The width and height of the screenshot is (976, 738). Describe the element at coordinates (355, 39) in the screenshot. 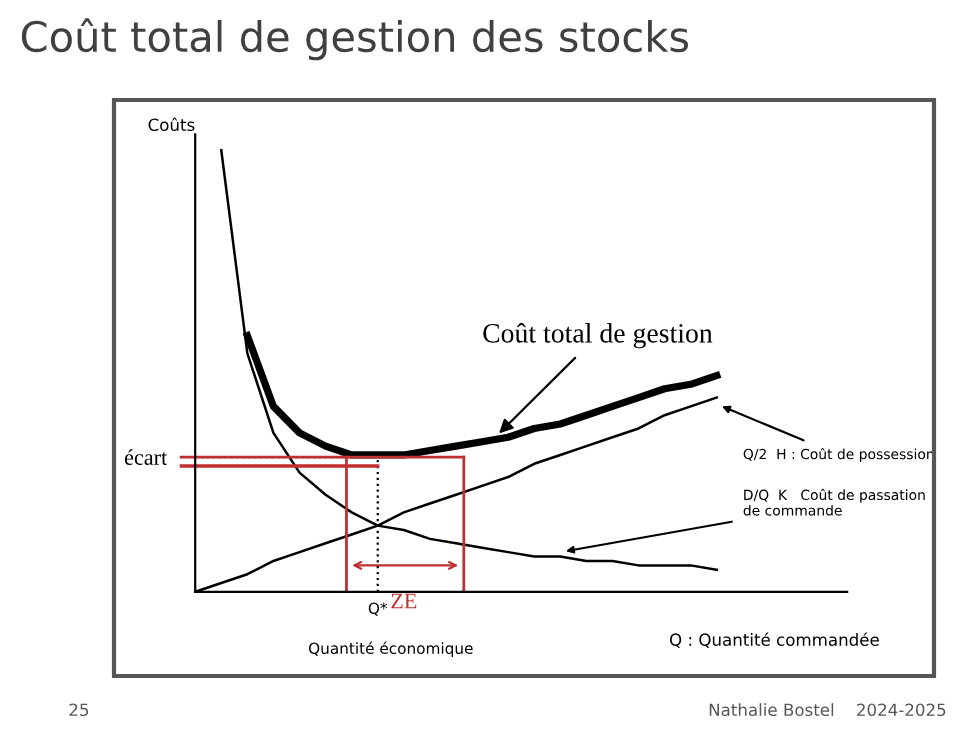

I see `chart-title: Coût total de gestion des stocks` at that location.